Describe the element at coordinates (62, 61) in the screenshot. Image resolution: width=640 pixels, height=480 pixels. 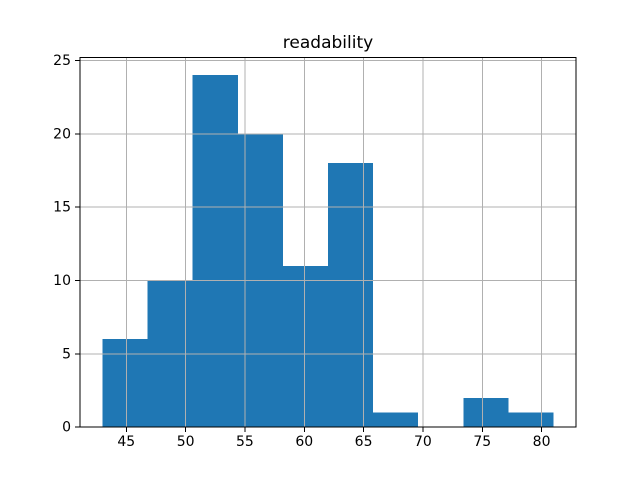
I see `y-tick-label: 25` at that location.